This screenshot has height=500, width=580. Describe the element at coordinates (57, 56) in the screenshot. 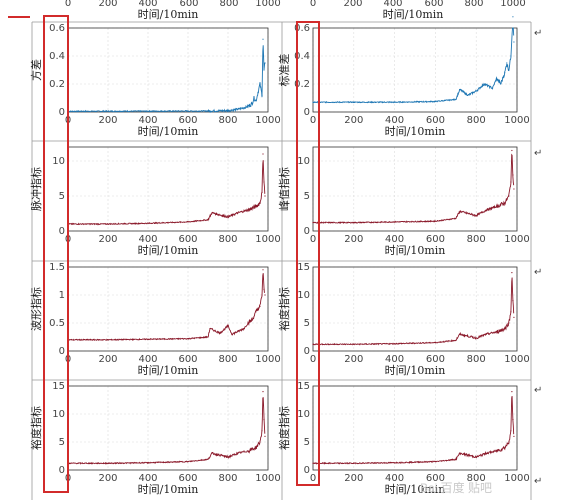

I see `y-tick-label: 0.4` at that location.